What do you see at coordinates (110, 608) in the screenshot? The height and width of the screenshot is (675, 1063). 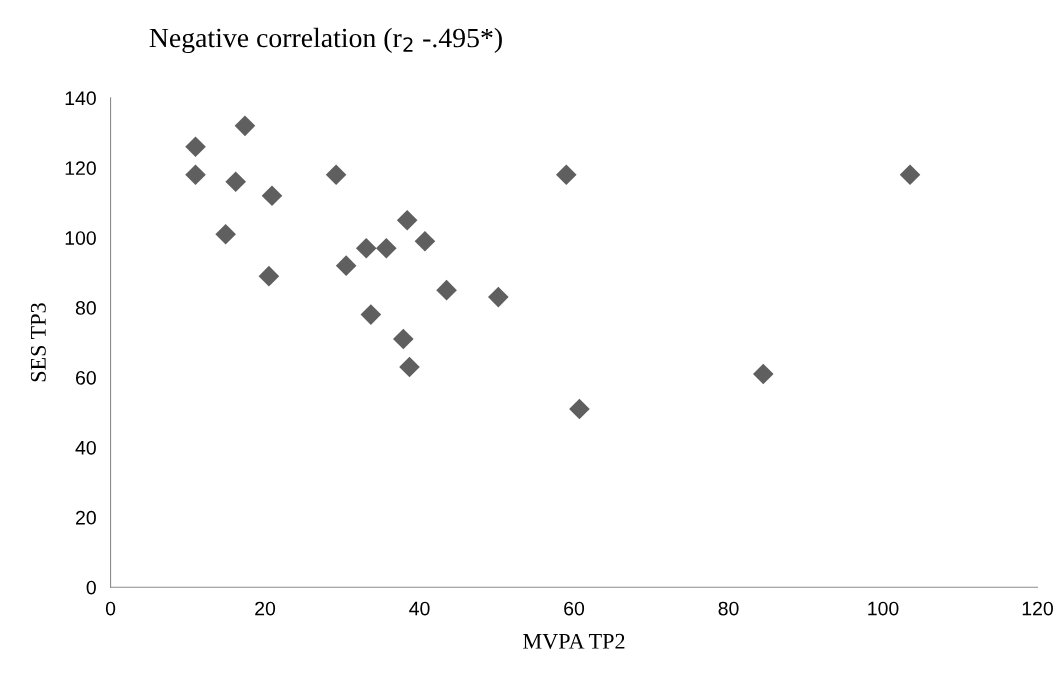 I see `x-tick-label: 0` at bounding box center [110, 608].